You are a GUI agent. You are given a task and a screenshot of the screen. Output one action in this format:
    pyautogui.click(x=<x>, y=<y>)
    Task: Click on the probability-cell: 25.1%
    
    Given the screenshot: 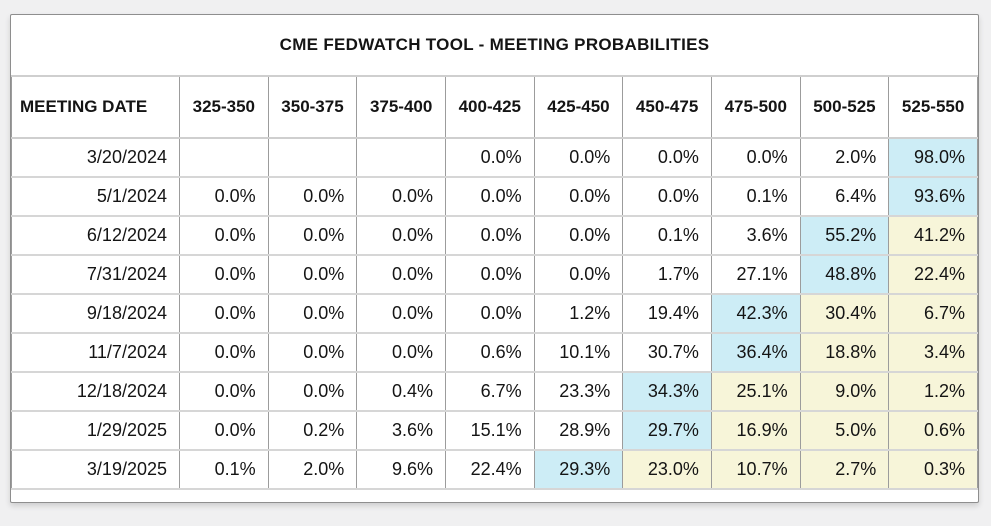 What is the action you would take?
    pyautogui.click(x=755, y=391)
    